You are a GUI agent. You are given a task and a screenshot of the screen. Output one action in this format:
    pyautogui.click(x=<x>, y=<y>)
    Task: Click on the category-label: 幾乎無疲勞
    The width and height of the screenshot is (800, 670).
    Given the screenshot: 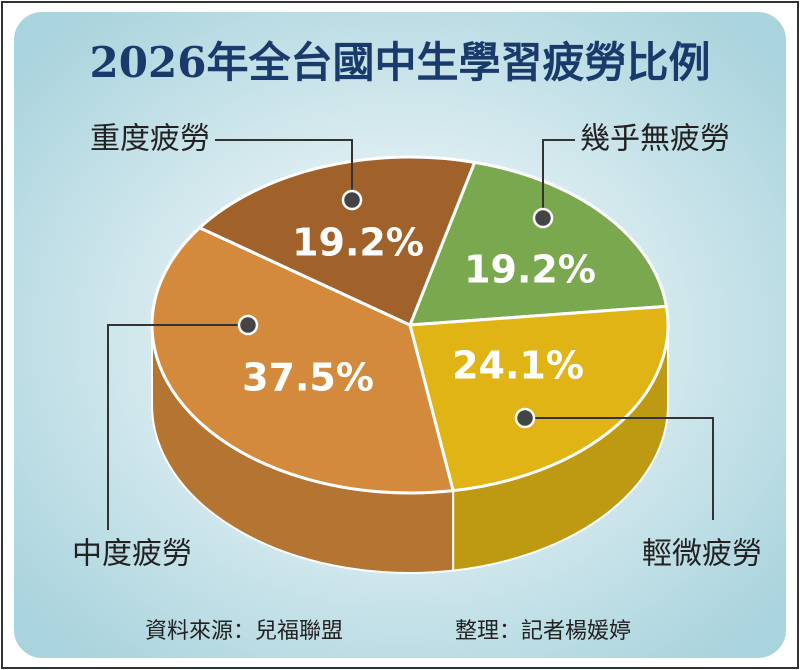 What is the action you would take?
    pyautogui.click(x=655, y=139)
    